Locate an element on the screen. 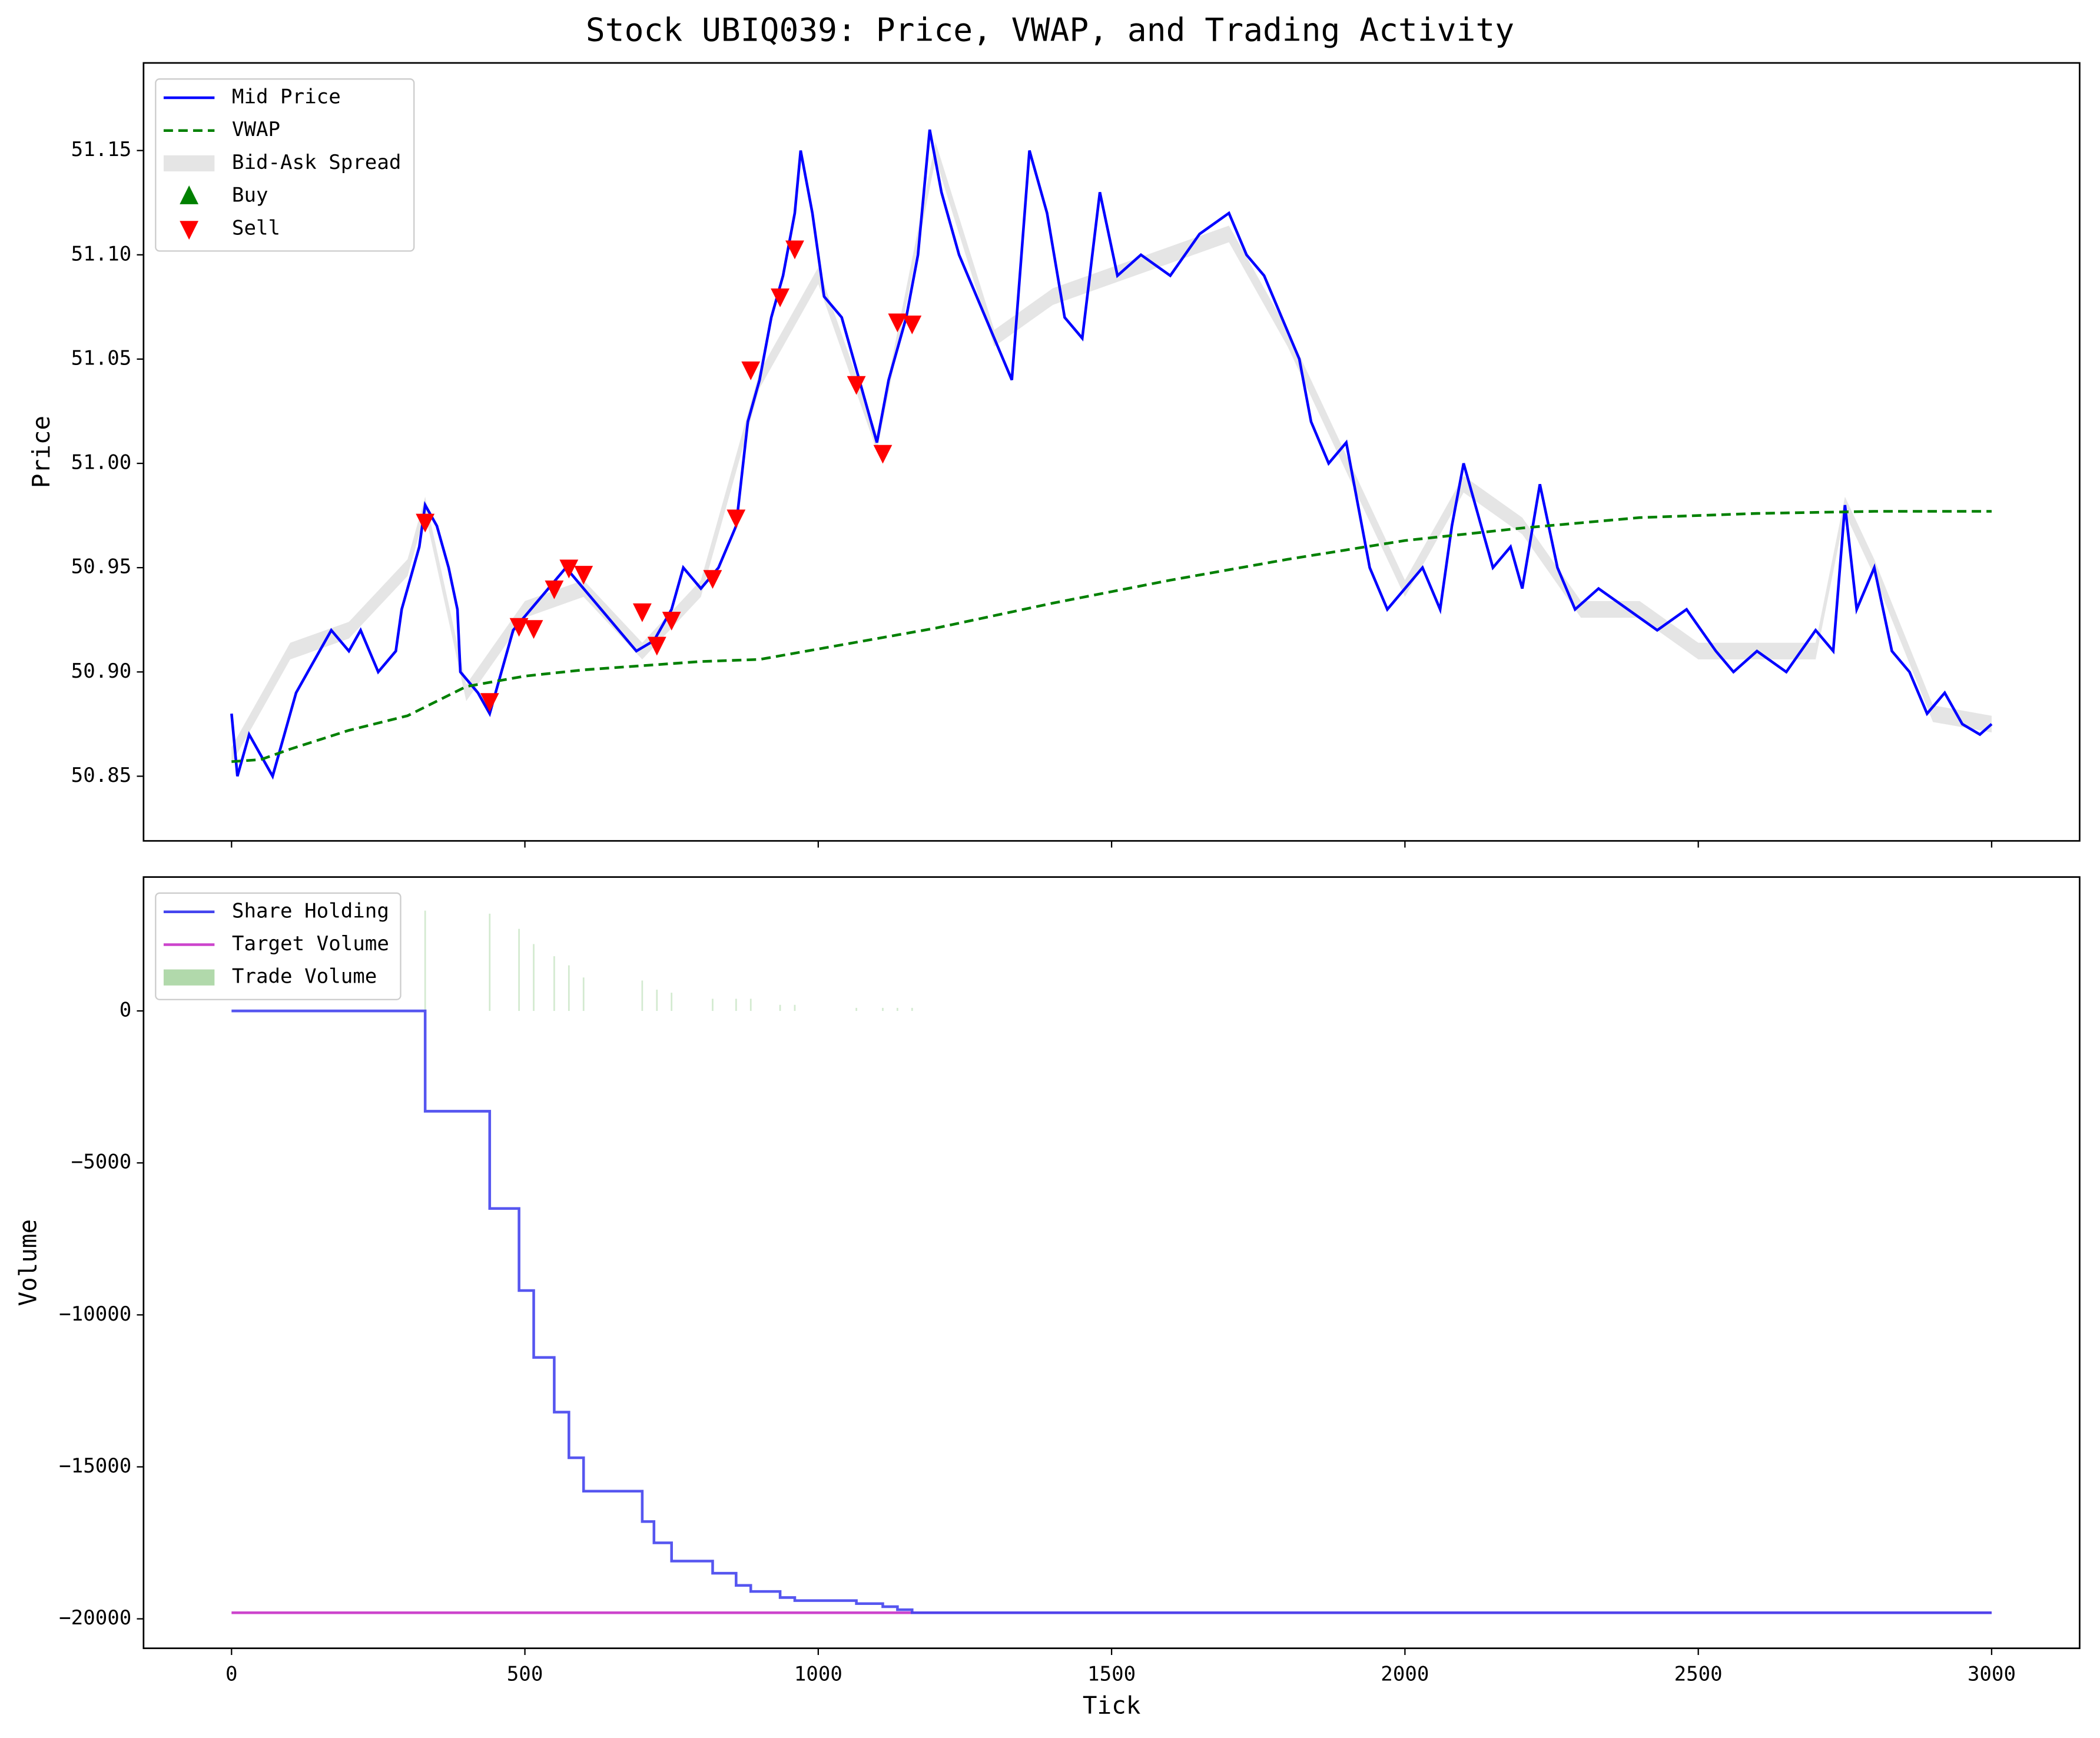  x-tick-label: 3000 is located at coordinates (1992, 1674).